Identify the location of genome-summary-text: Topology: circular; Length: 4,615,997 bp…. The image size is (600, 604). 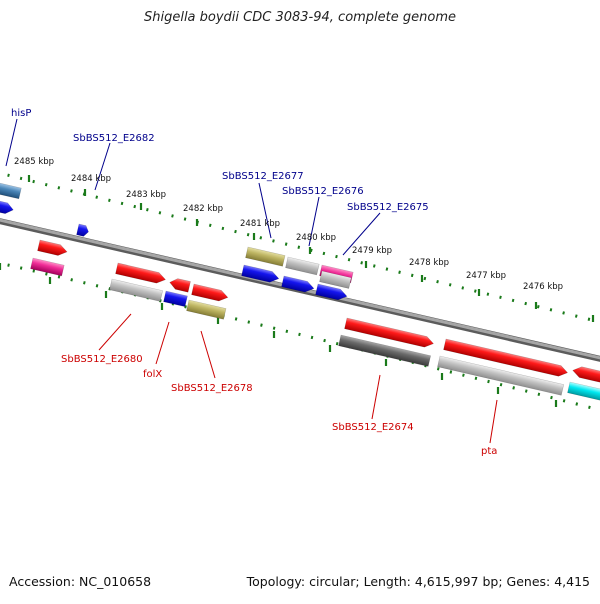
(418, 581).